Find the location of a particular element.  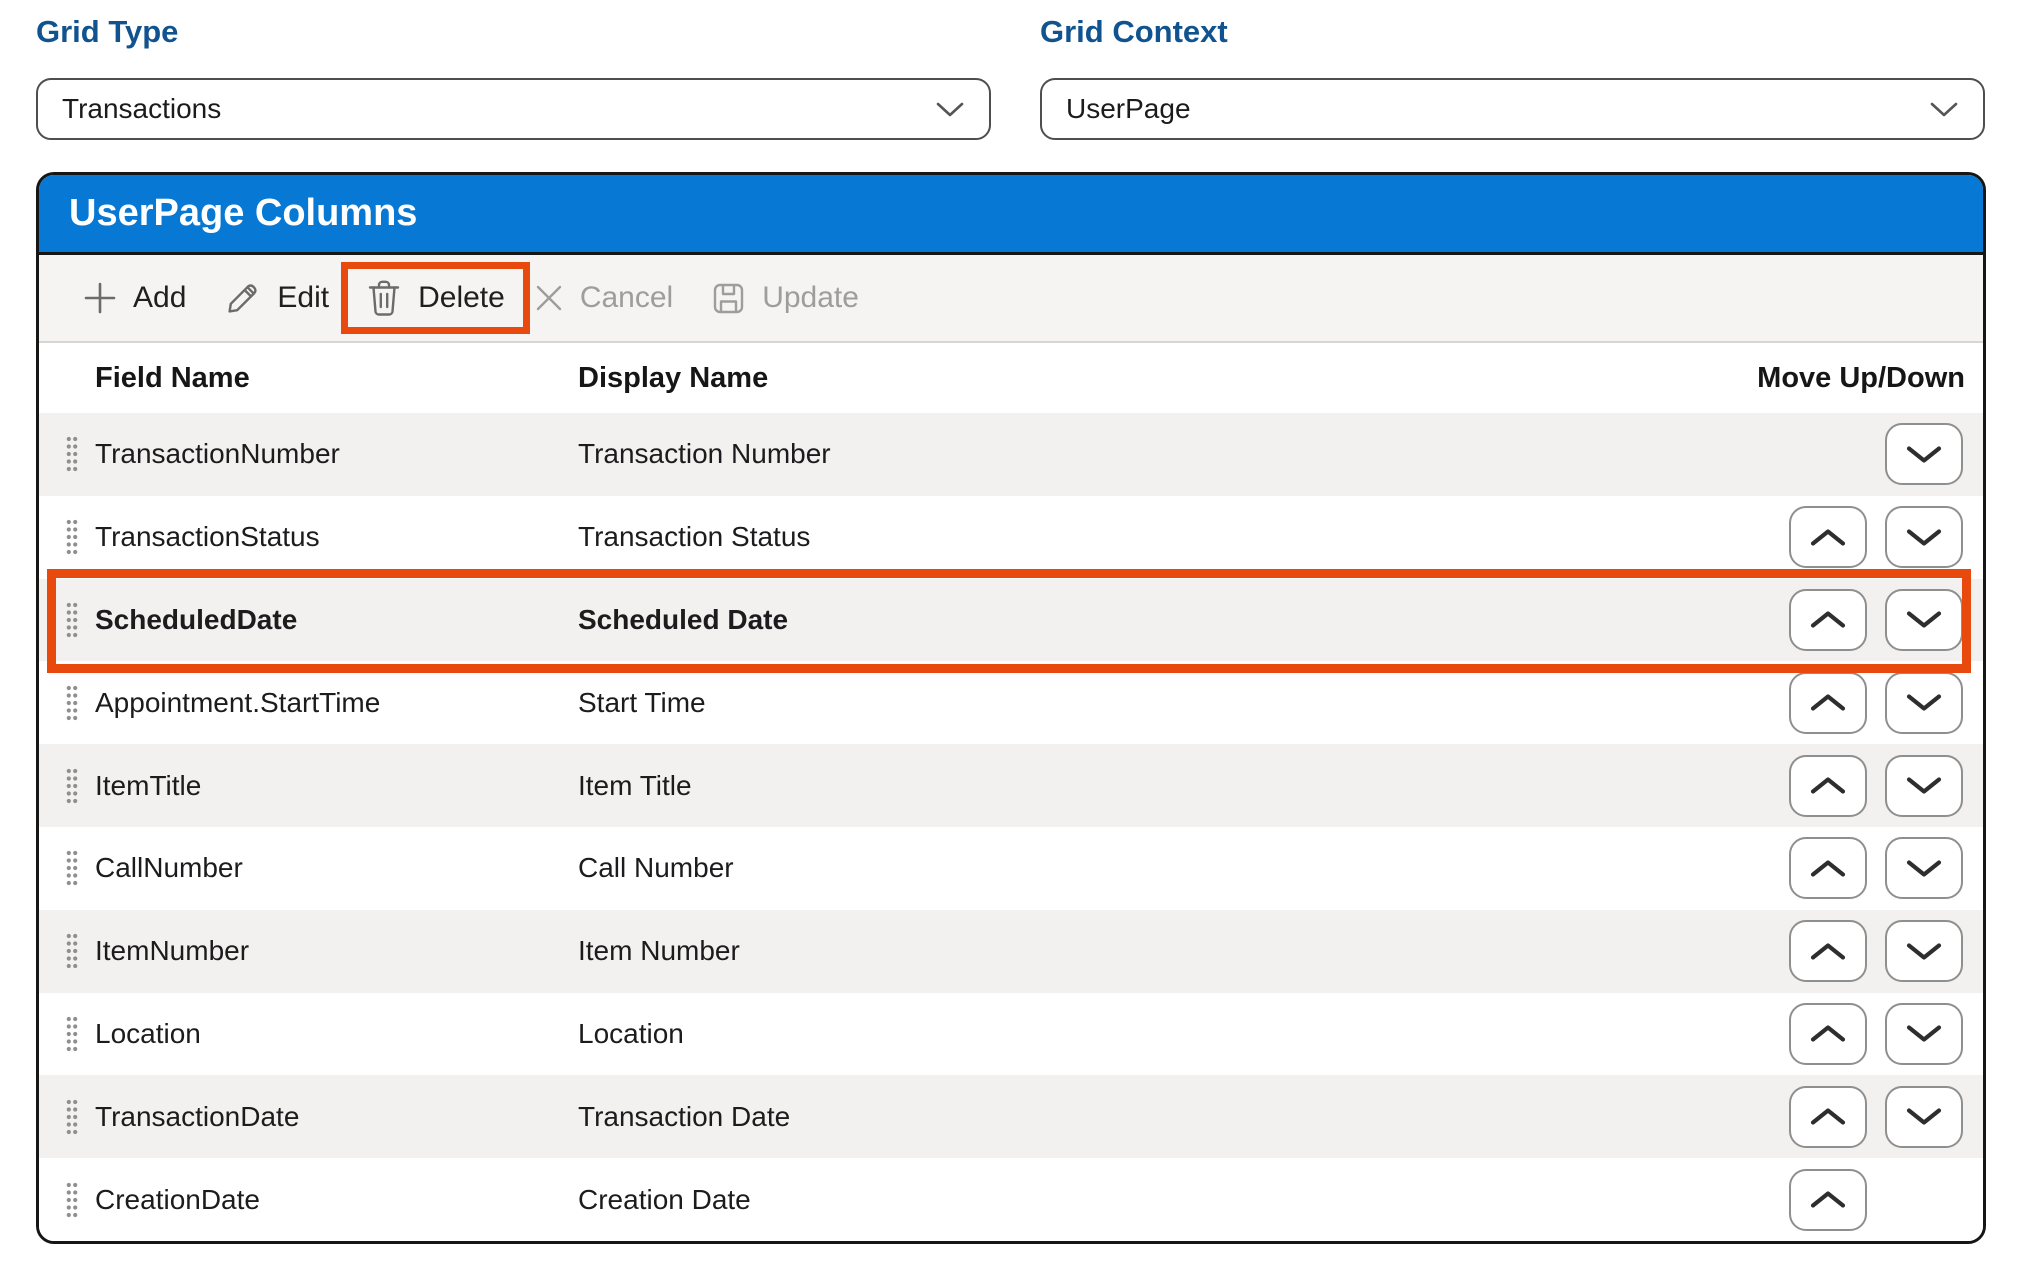

table-row: TransactionNumber Transaction Number is located at coordinates (1011, 454).